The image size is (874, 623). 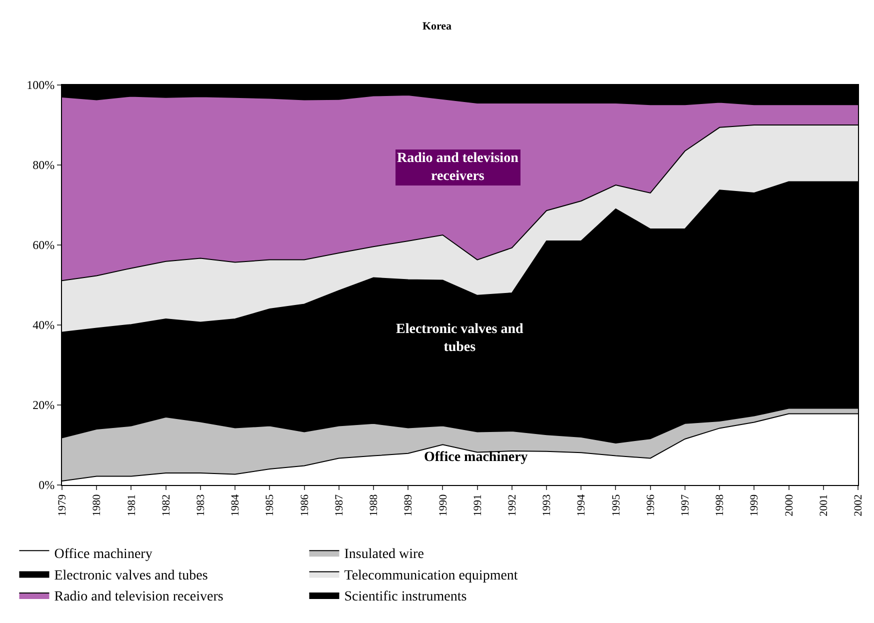 What do you see at coordinates (166, 505) in the screenshot?
I see `x-tick-label: 1982` at bounding box center [166, 505].